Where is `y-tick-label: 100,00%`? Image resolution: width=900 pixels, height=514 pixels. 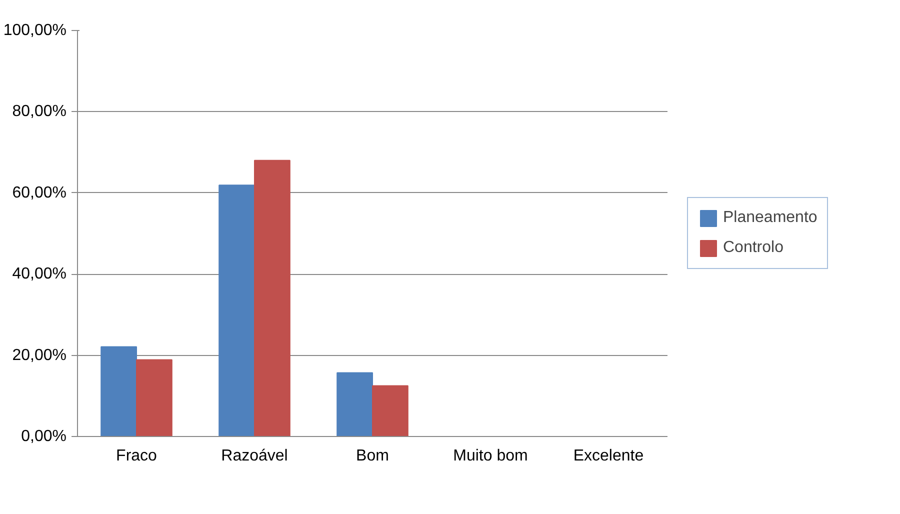
y-tick-label: 100,00% is located at coordinates (35, 30).